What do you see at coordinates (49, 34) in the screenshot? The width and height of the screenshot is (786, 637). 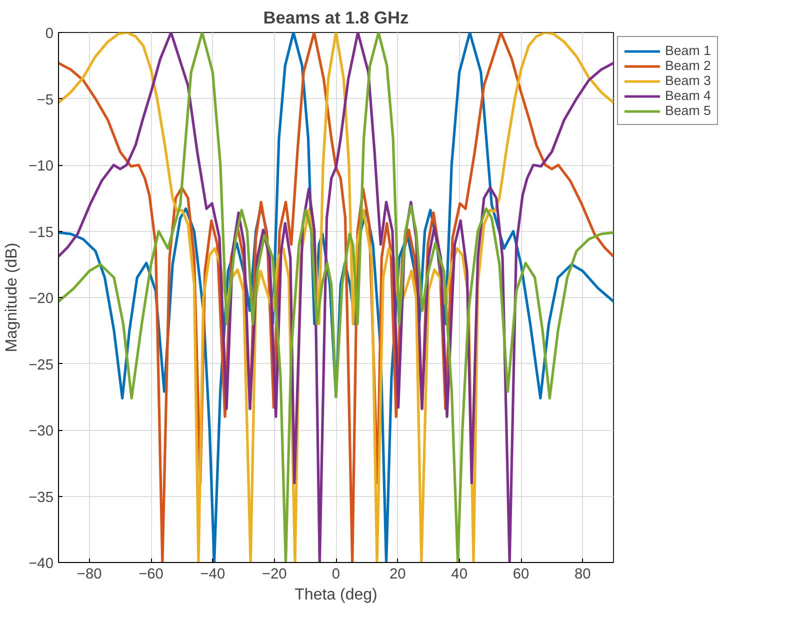 I see `y-tick-label: 0` at bounding box center [49, 34].